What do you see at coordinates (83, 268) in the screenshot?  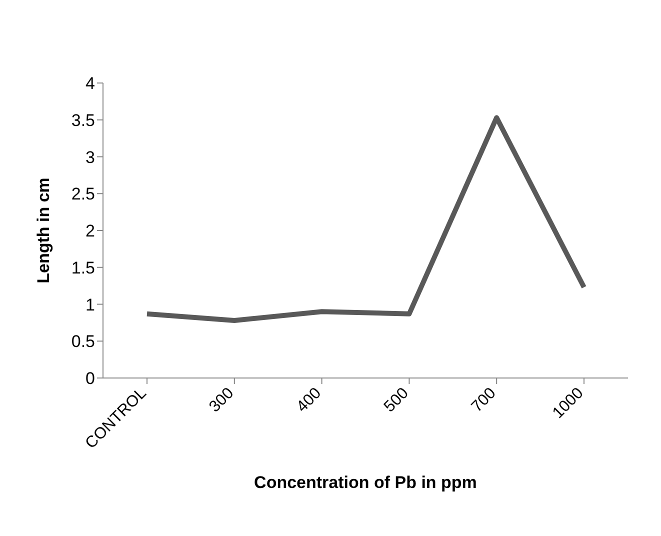 I see `y-tick-label: 1.5` at bounding box center [83, 268].